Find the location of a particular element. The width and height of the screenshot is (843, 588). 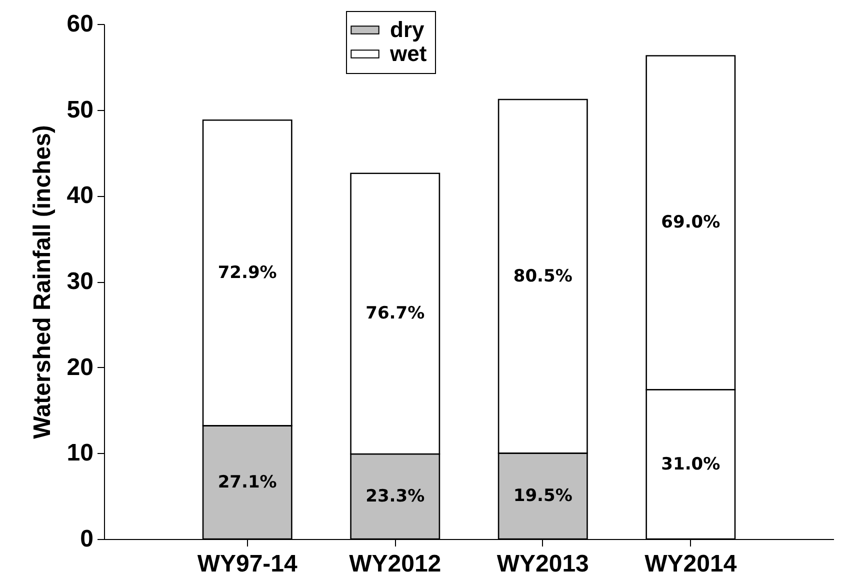

legend-label: dry is located at coordinates (407, 29).